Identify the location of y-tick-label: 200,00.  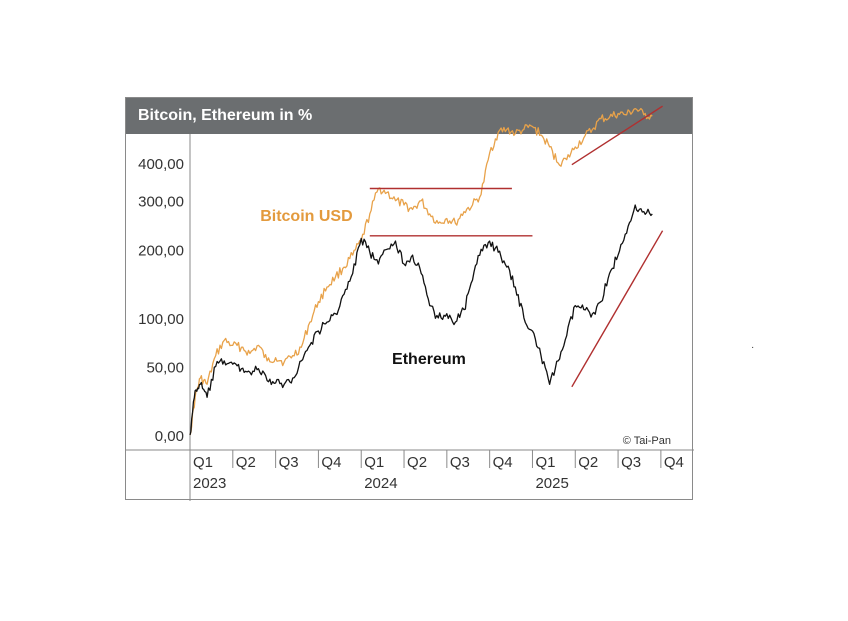
(161, 250).